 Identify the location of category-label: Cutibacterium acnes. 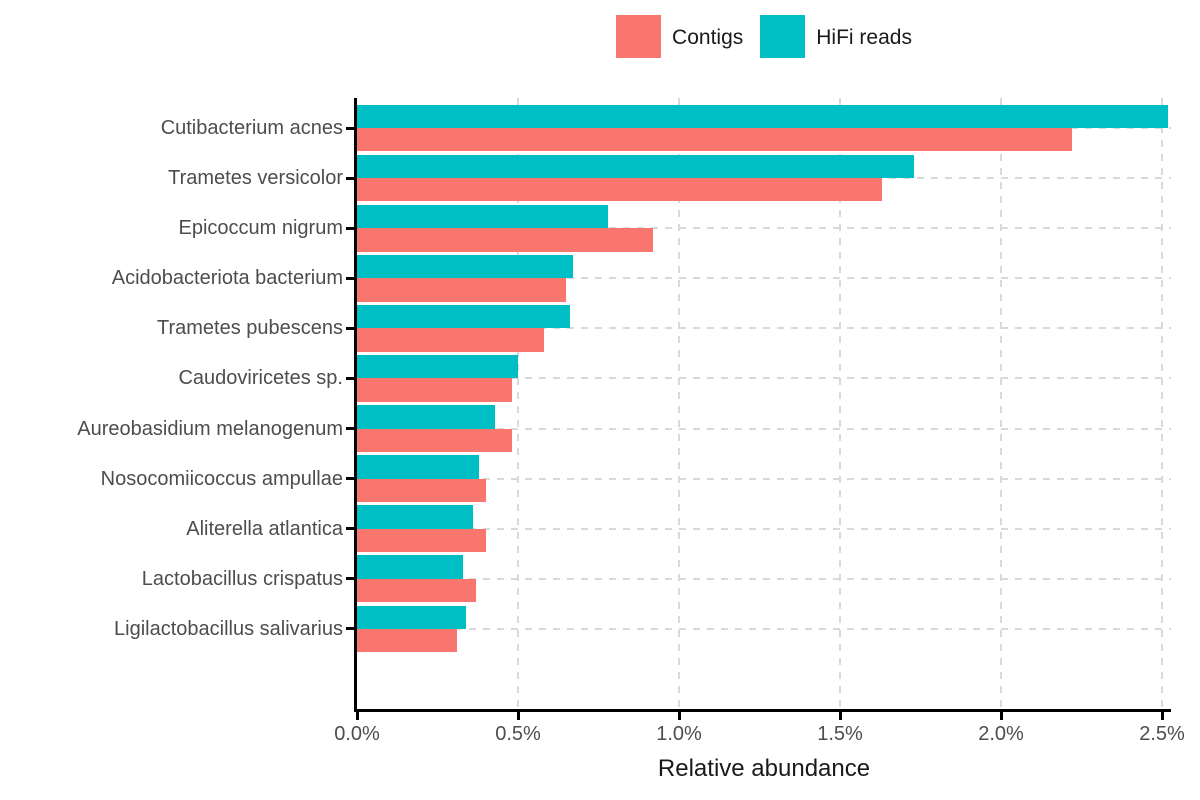
(251, 128).